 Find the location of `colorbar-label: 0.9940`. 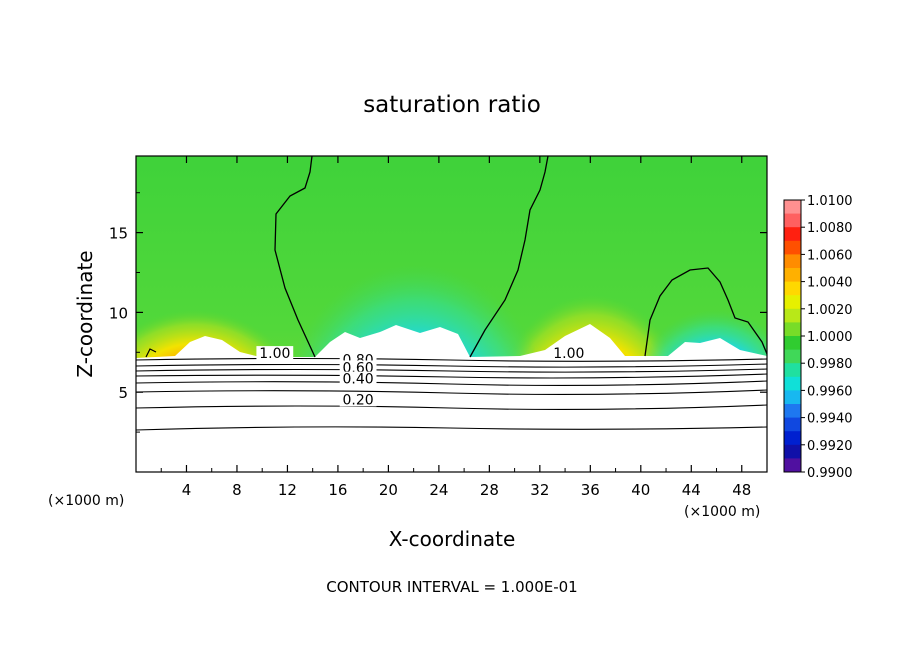

colorbar-label: 0.9940 is located at coordinates (830, 419).